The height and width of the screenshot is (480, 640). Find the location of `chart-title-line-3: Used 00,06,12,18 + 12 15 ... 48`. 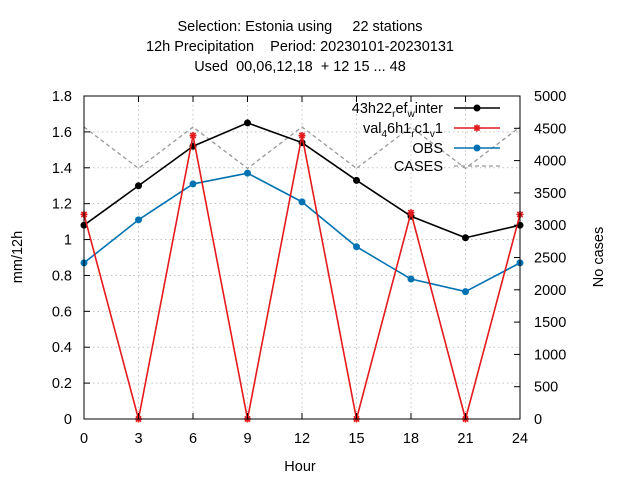

chart-title-line-3: Used 00,06,12,18 + 12 15 ... 48 is located at coordinates (300, 67).